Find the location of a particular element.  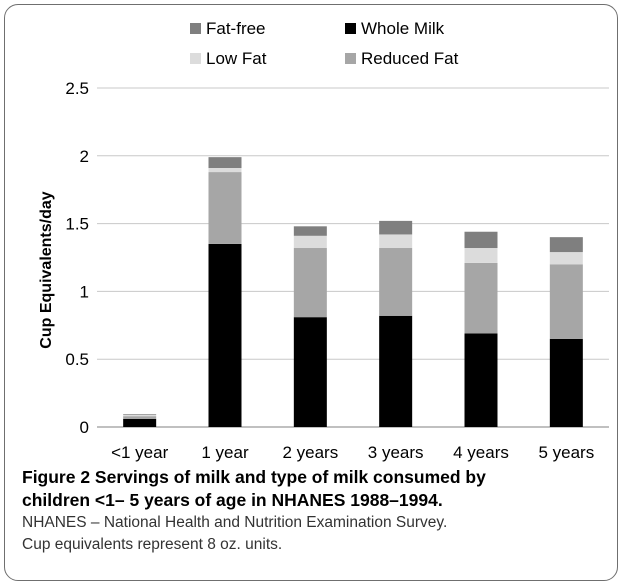

x-tick-label: 2 years is located at coordinates (310, 452).